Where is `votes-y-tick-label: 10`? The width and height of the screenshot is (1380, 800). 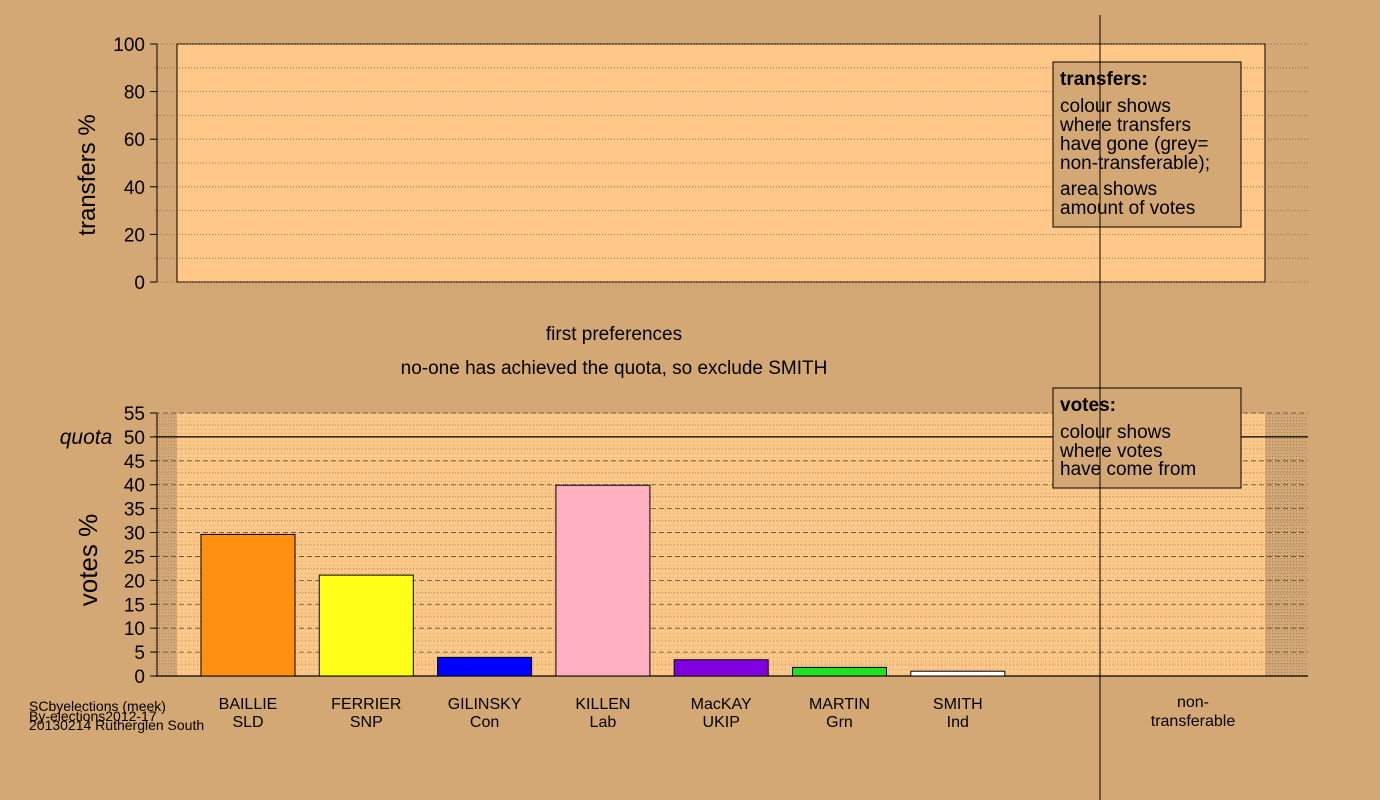 votes-y-tick-label: 10 is located at coordinates (134, 629).